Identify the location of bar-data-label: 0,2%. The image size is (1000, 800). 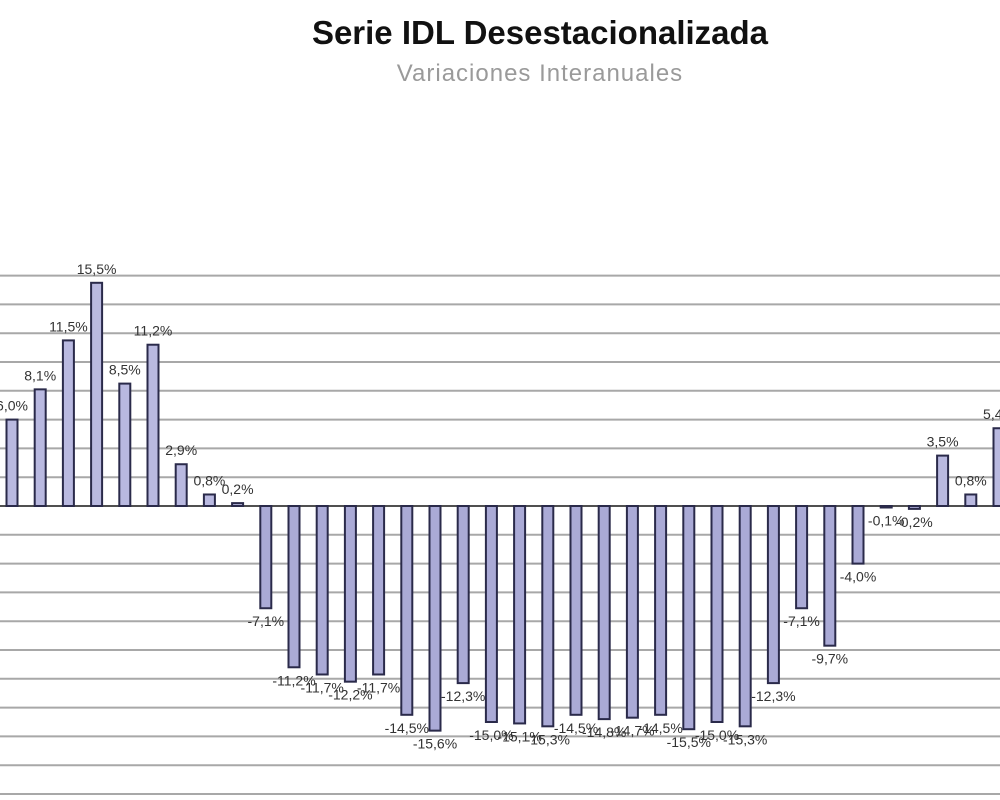
(238, 489).